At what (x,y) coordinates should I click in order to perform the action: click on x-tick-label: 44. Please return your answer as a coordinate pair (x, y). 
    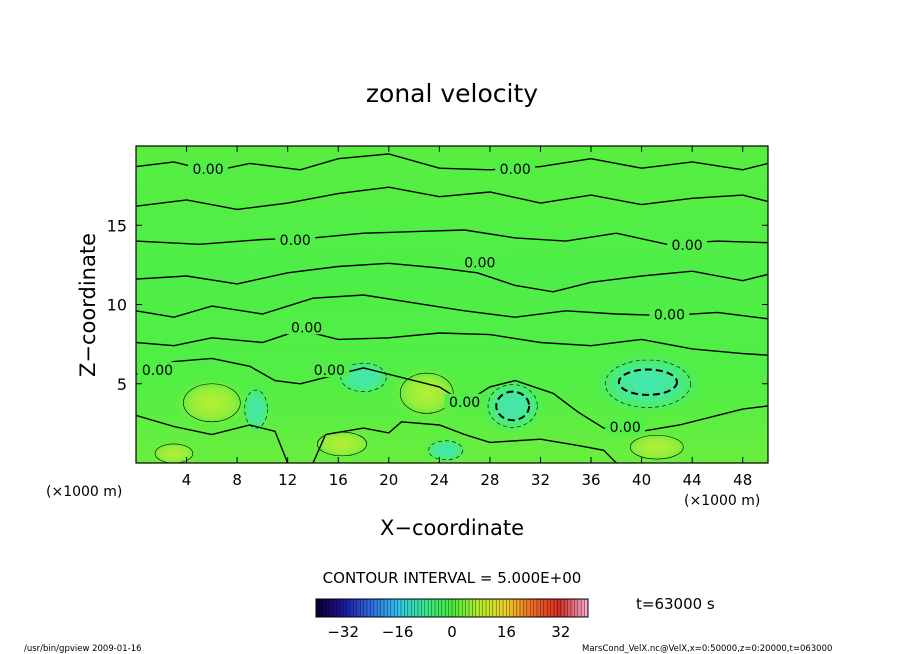
    Looking at the image, I should click on (692, 480).